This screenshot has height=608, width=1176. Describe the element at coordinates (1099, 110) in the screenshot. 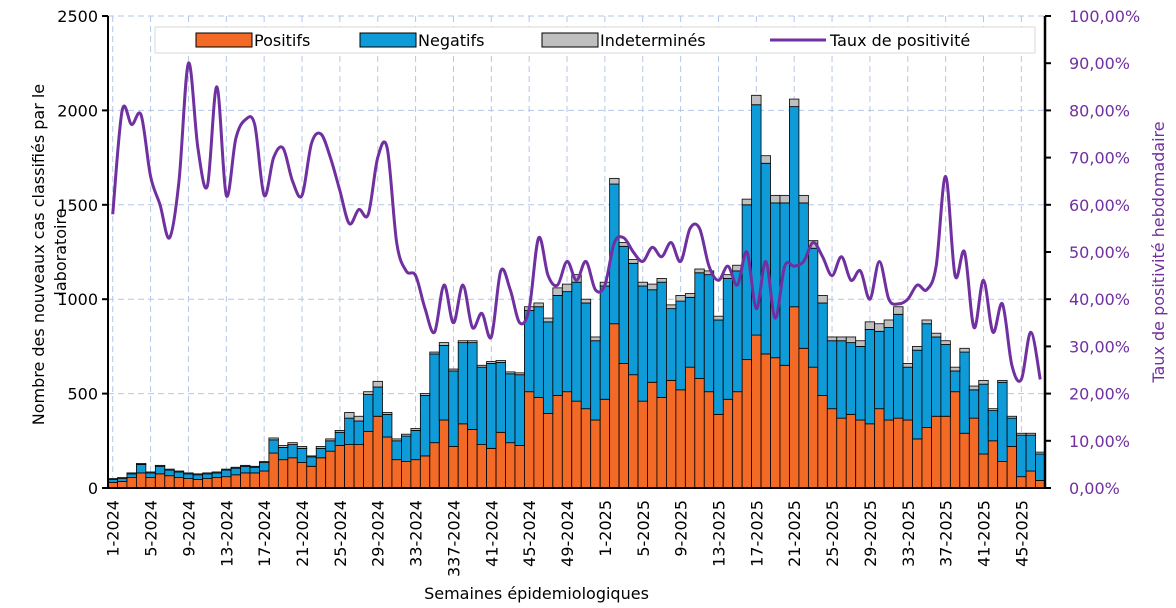

I see `y2-tick-label: 80,00%` at that location.